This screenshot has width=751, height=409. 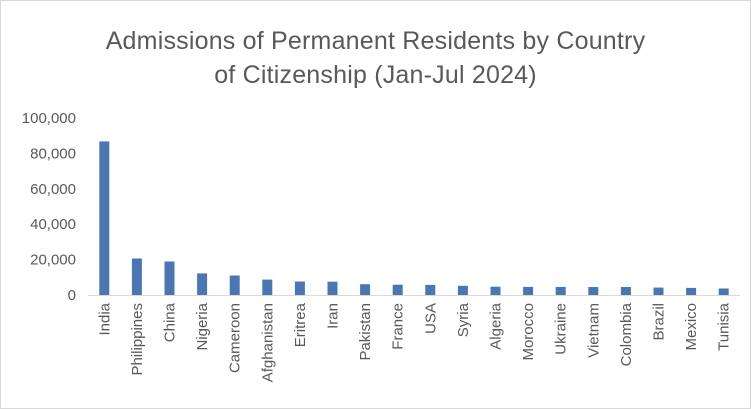 What do you see at coordinates (202, 326) in the screenshot?
I see `x-tick-label: Nigeria` at bounding box center [202, 326].